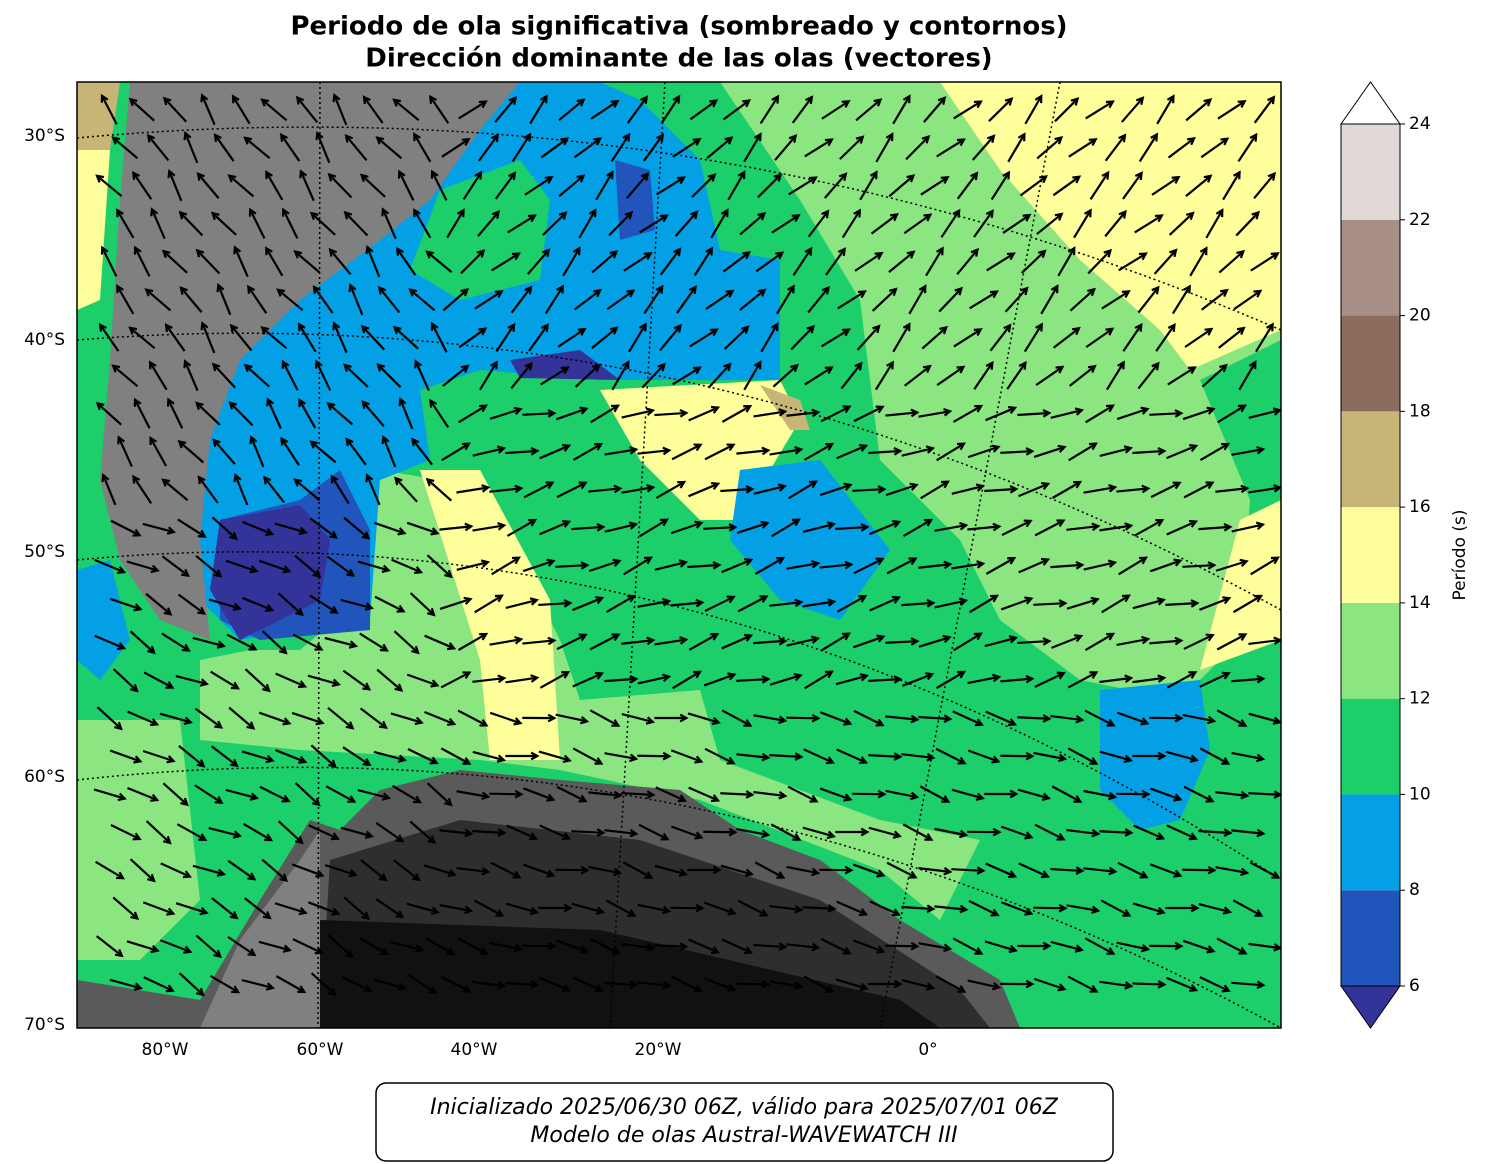 The width and height of the screenshot is (1485, 1164). Describe the element at coordinates (1420, 411) in the screenshot. I see `colorbar-tick-label: 18` at that location.